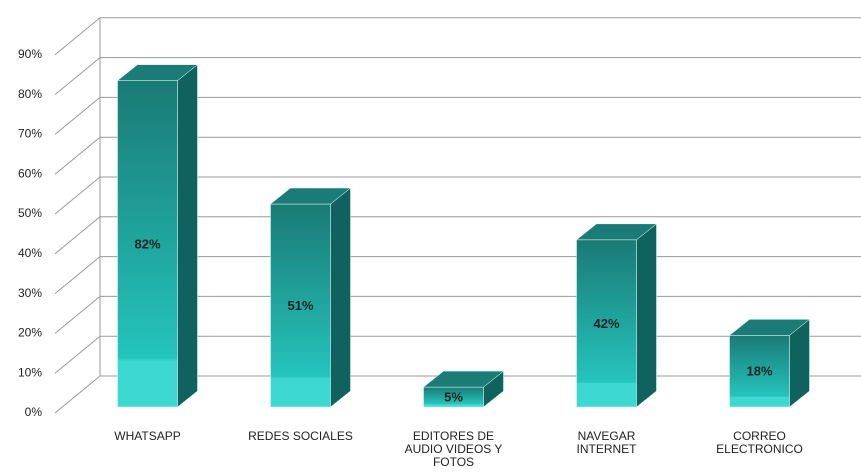 This screenshot has width=861, height=475. What do you see at coordinates (34, 412) in the screenshot?
I see `y-tick-label: 0%` at bounding box center [34, 412].